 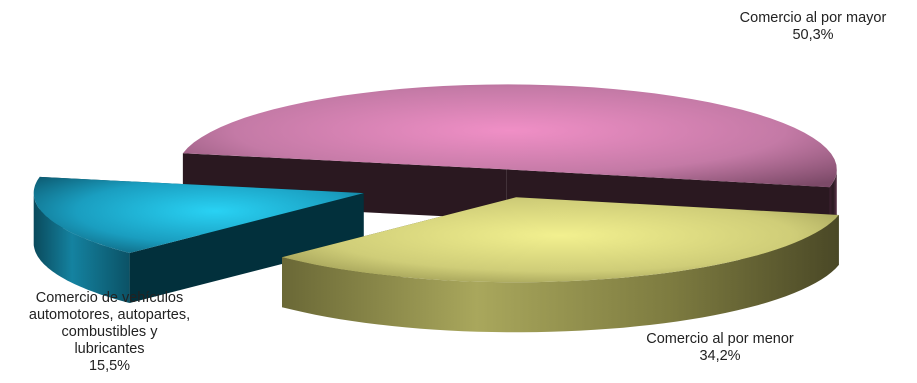 What do you see at coordinates (720, 356) in the screenshot?
I see `slice-label-menor-value: 34,2%` at bounding box center [720, 356].